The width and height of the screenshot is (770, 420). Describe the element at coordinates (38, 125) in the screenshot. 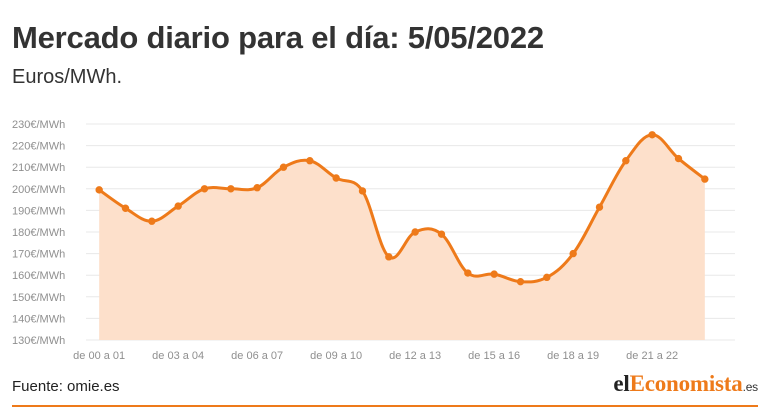

I see `y-tick-label: 230€/MWh` at that location.